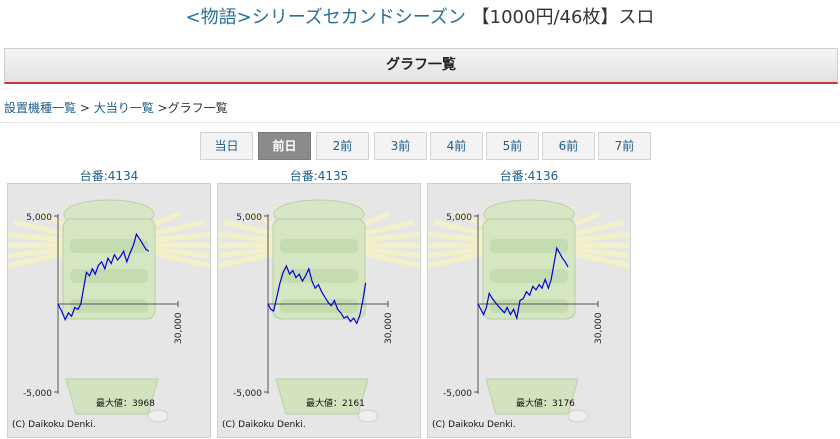 Image resolution: width=840 pixels, height=439 pixels. I want to click on section-title-bar: グラフ一覧, so click(421, 66).